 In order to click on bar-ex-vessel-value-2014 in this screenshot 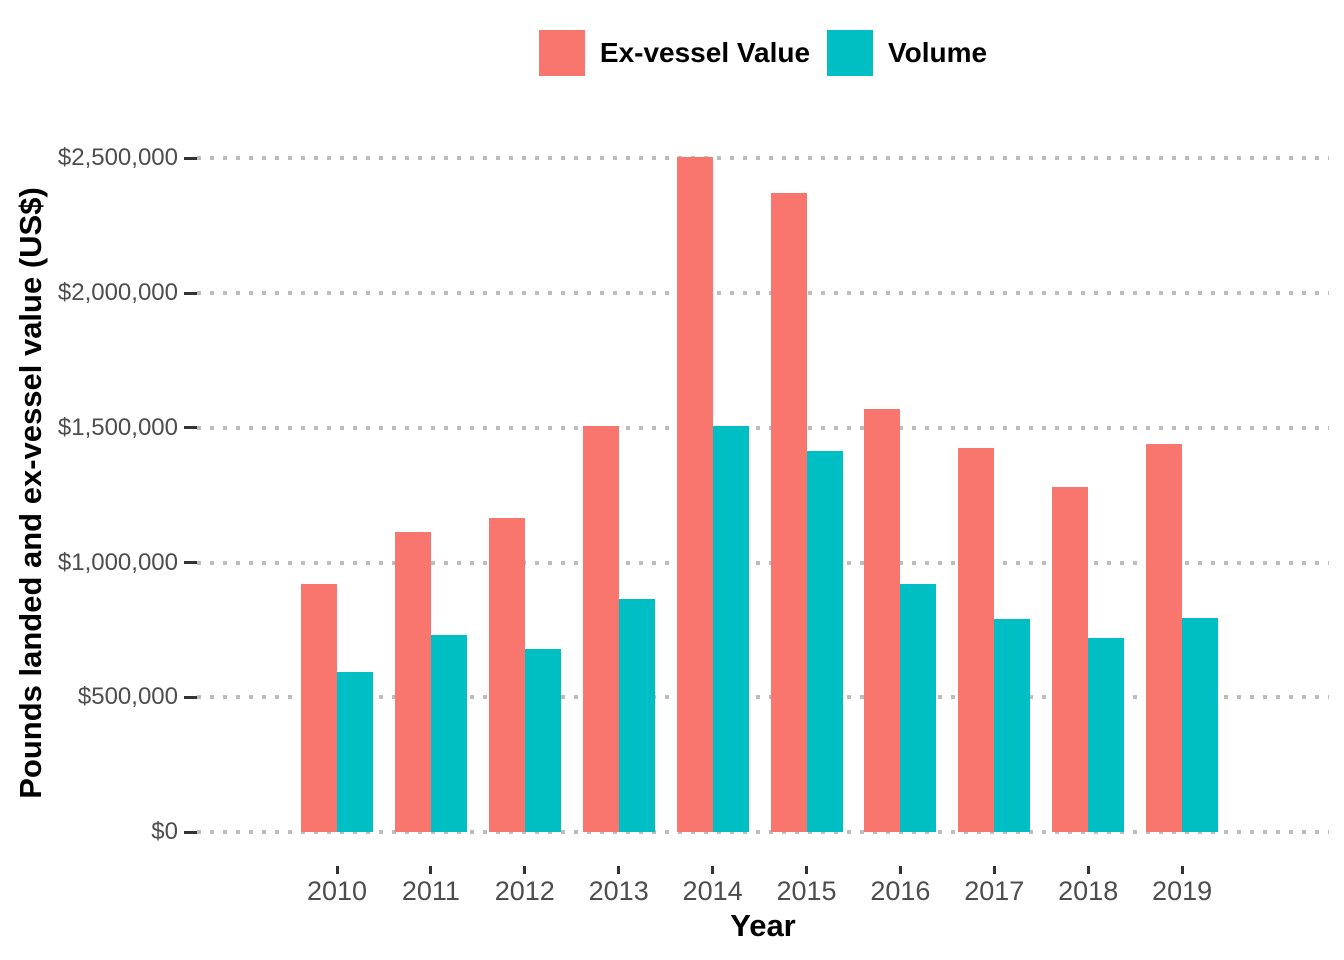, I will do `click(694, 494)`.